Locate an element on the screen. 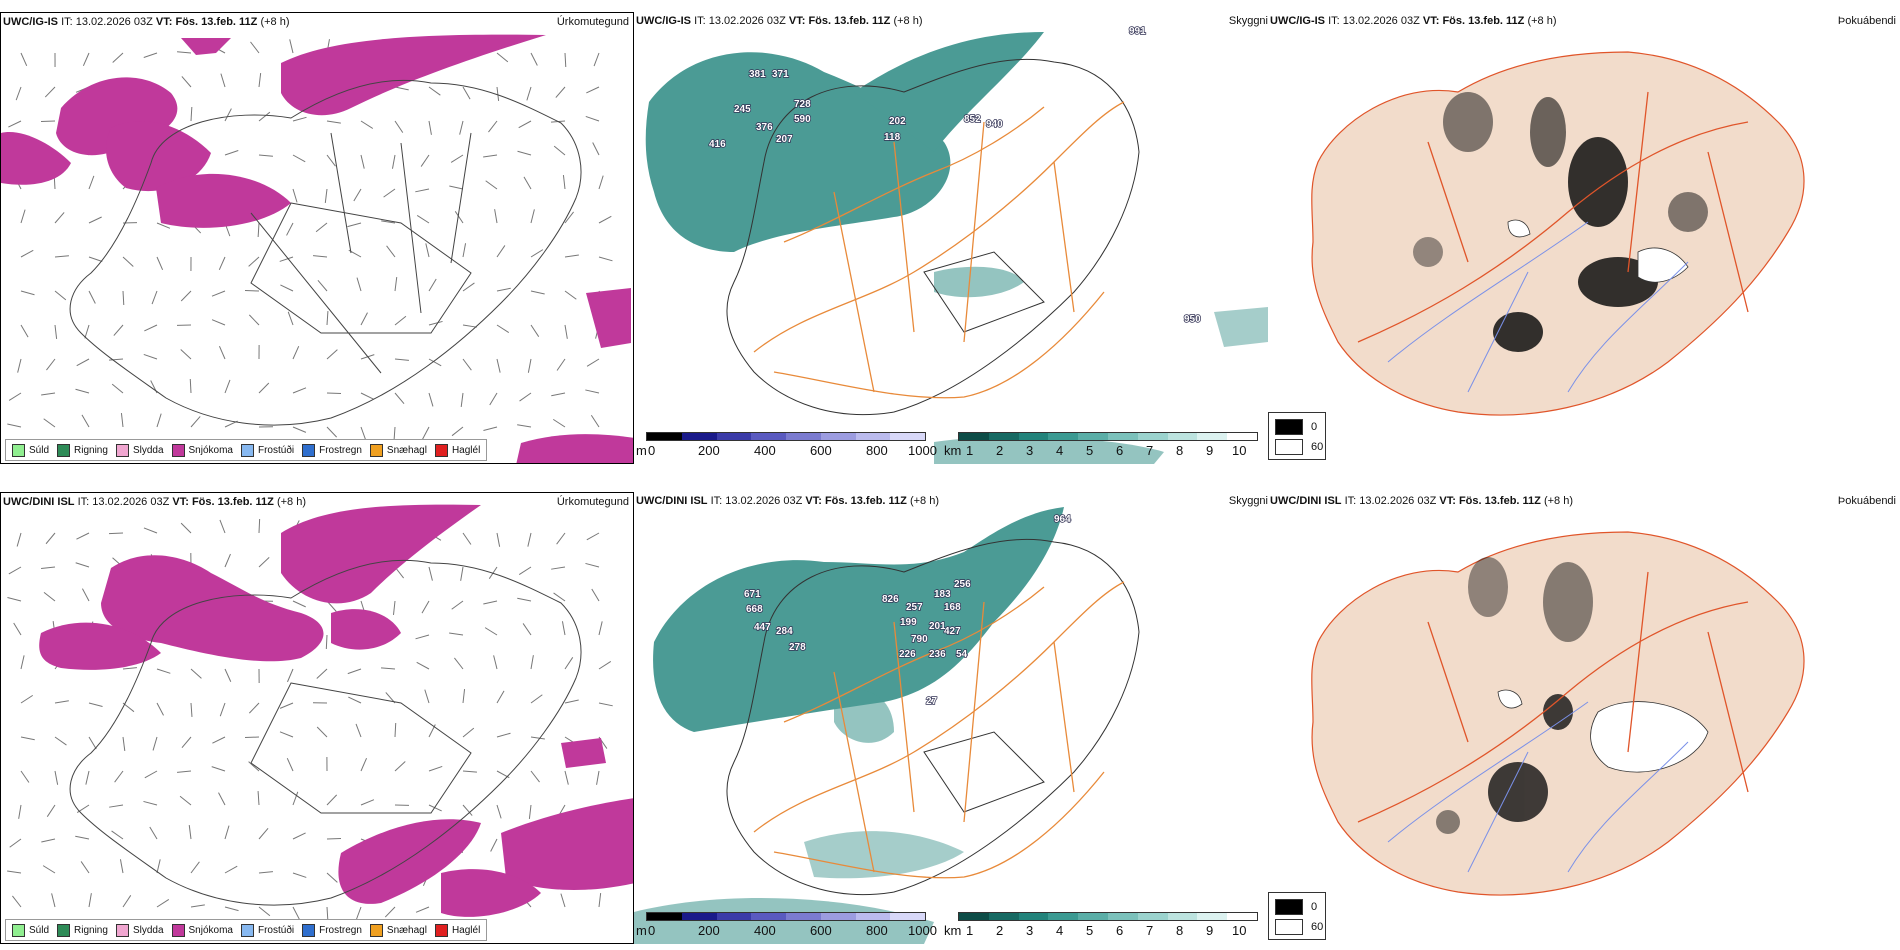 This screenshot has width=1900, height=950. precip-title-top: Úrkomutegund is located at coordinates (592, 22).